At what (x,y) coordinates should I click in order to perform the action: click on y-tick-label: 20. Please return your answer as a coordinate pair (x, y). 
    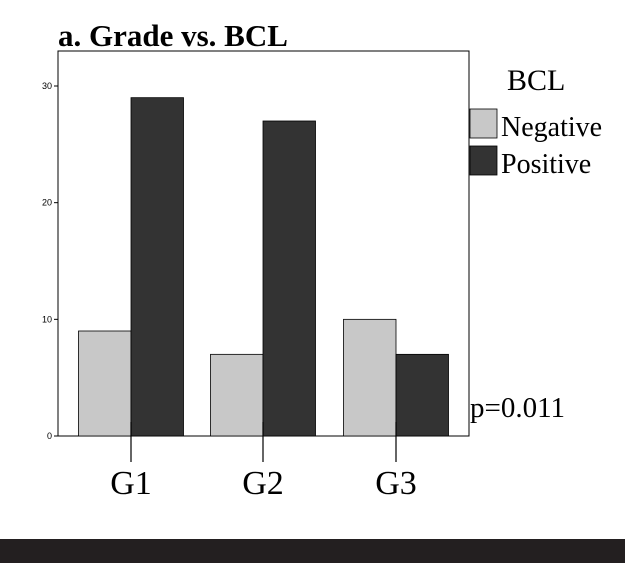
    Looking at the image, I should click on (47, 203).